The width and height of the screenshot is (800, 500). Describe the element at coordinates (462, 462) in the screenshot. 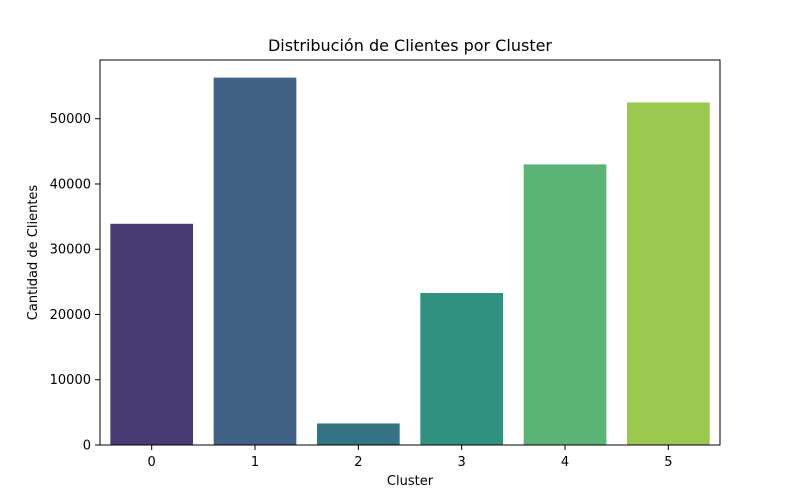

I see `x-tick-label: 3` at that location.